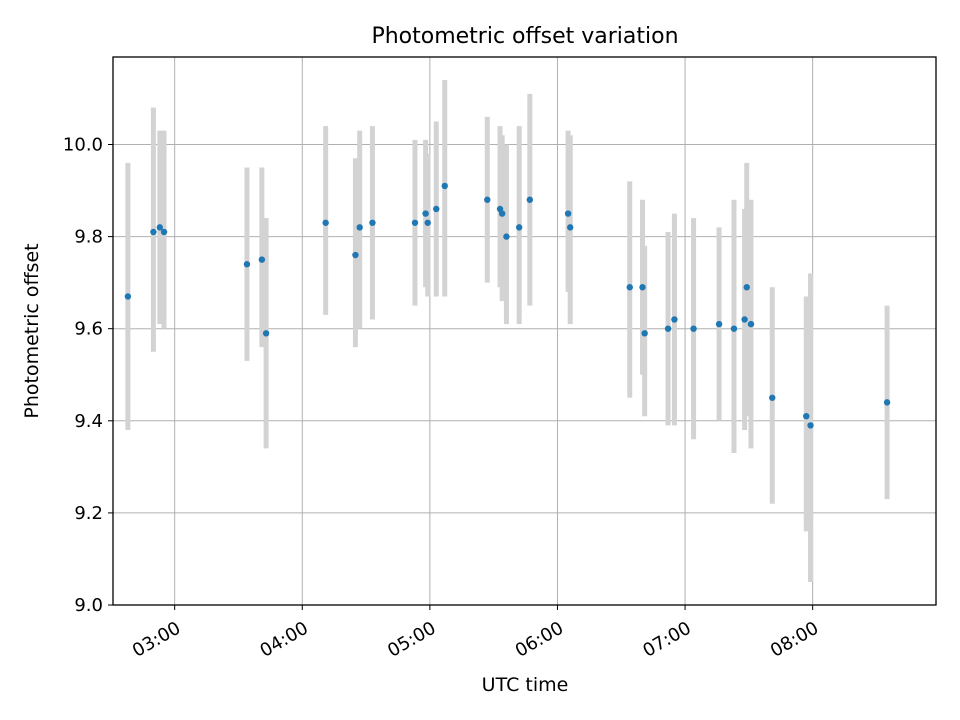 The width and height of the screenshot is (960, 720). What do you see at coordinates (88, 237) in the screenshot?
I see `y-tick-label: 9.8` at bounding box center [88, 237].